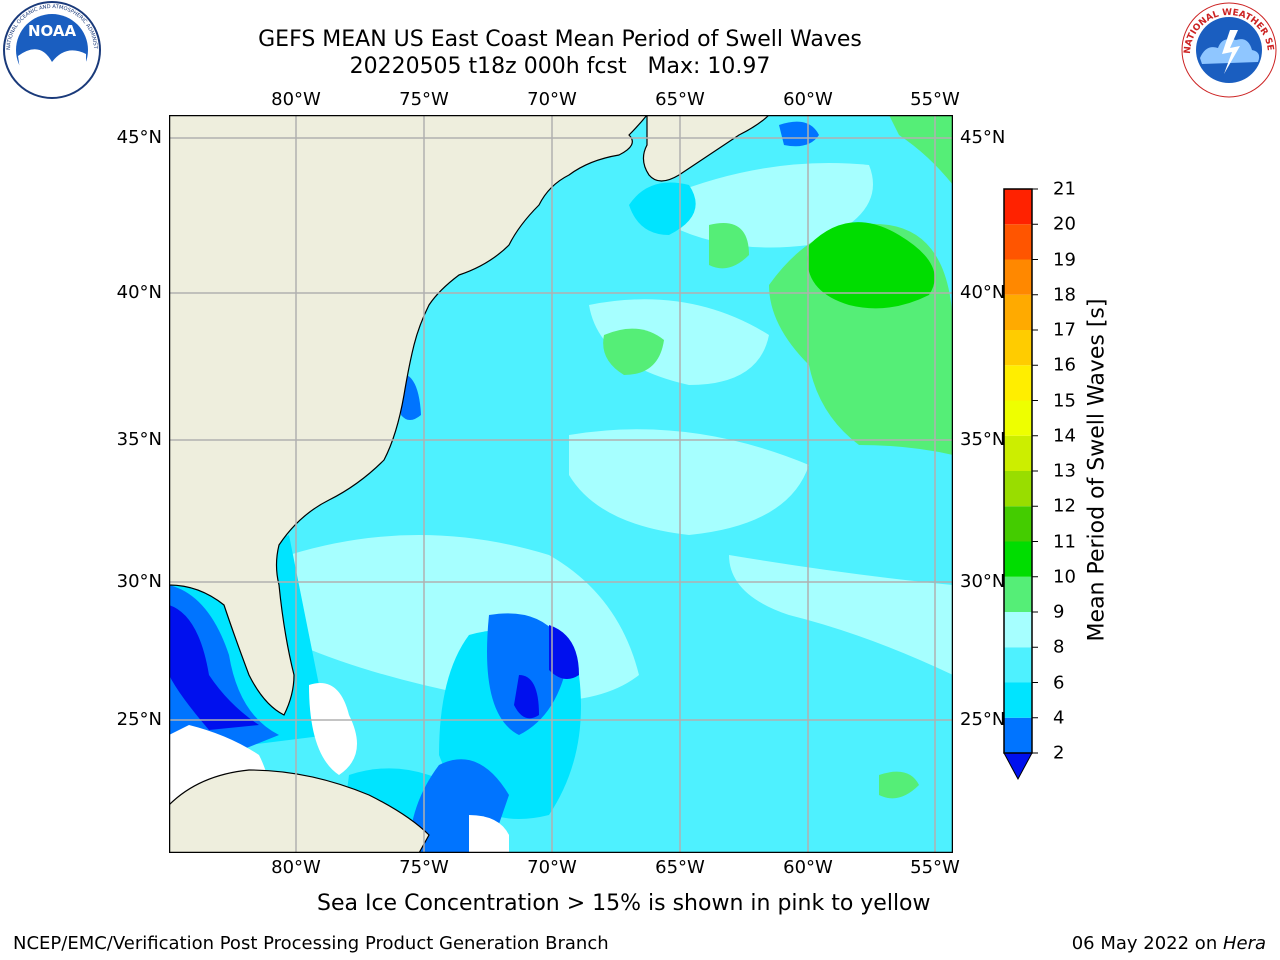 This screenshot has width=1280, height=960. I want to click on lat-label-left: 35°N, so click(139, 439).